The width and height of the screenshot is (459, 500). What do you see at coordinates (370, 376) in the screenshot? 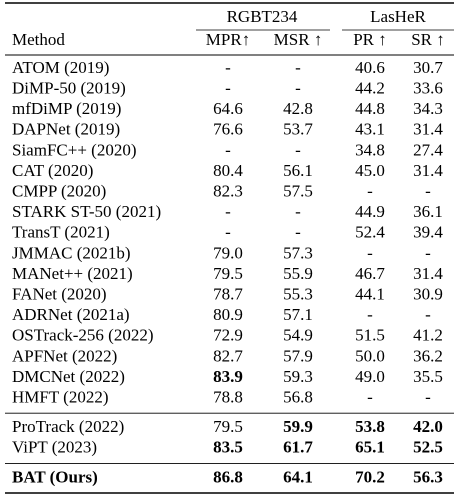
I see `cell: 49.0` at bounding box center [370, 376].